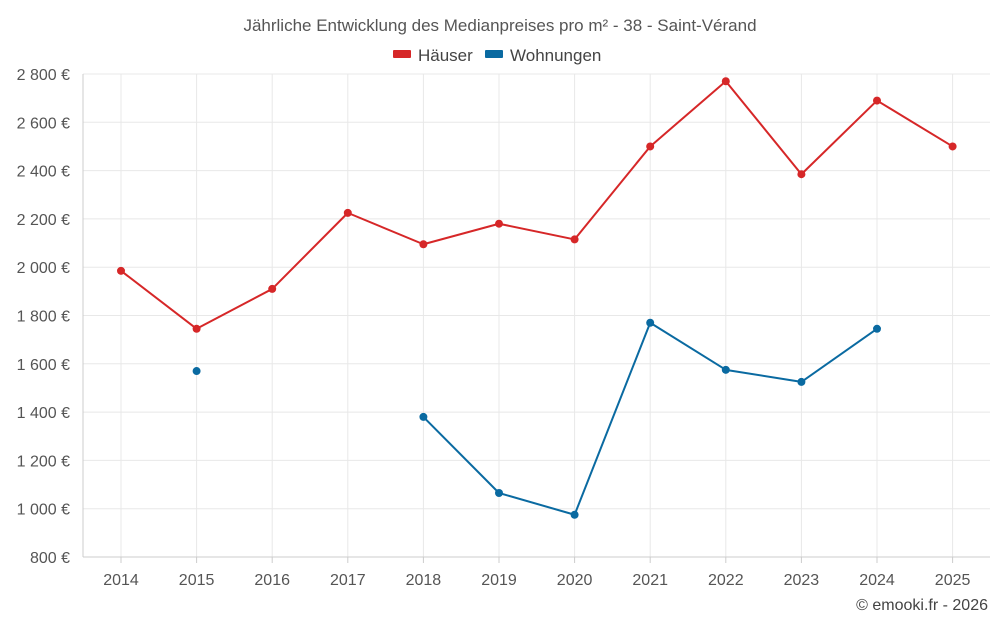  Describe the element at coordinates (43, 172) in the screenshot. I see `y-tick-label: 2 400 €` at that location.